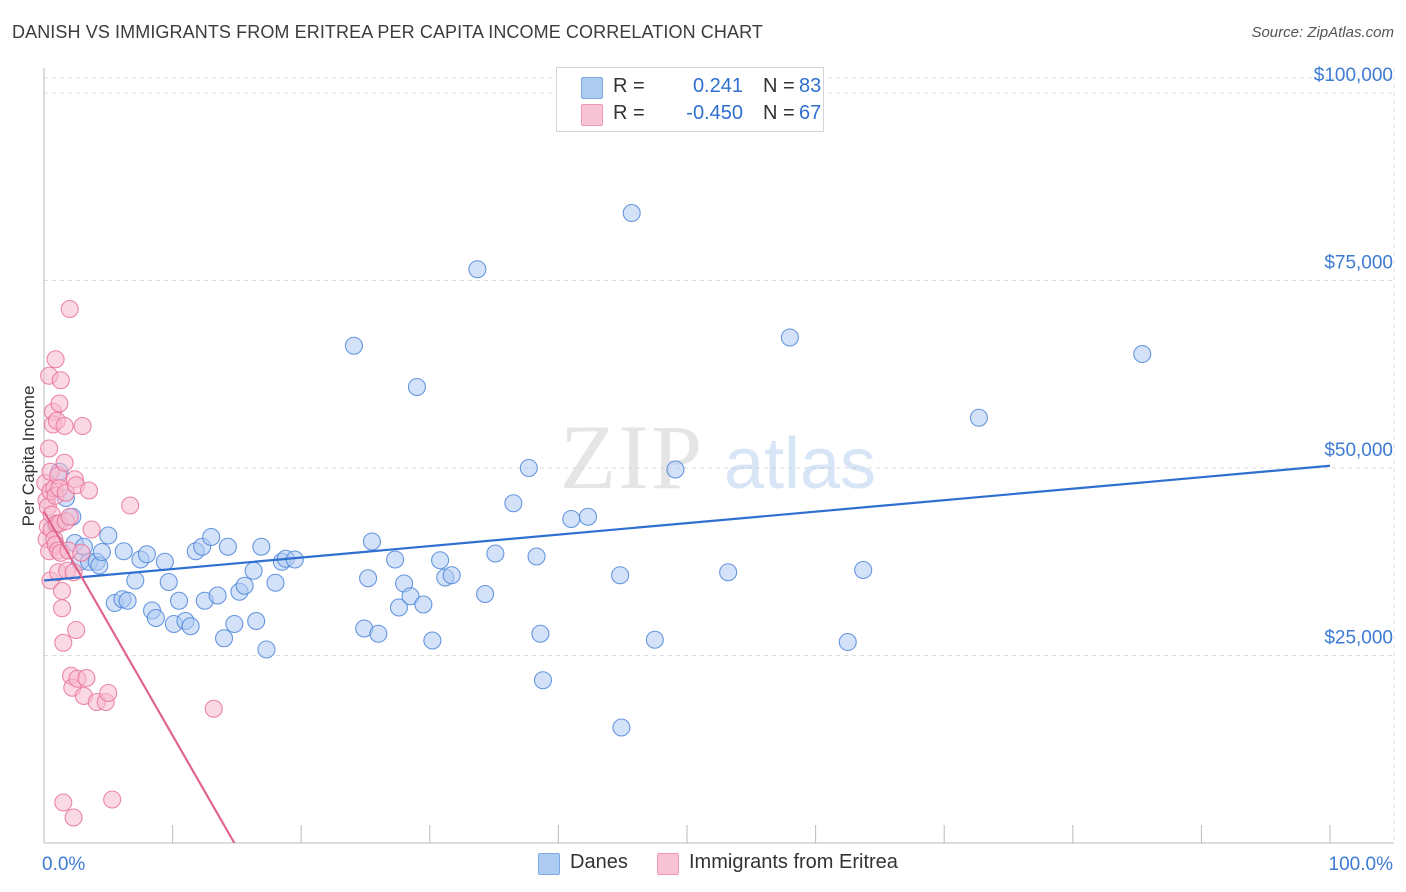 Image resolution: width=1406 pixels, height=892 pixels. I want to click on x-tick-labels: 0.0% 100.0%, so click(717, 864).